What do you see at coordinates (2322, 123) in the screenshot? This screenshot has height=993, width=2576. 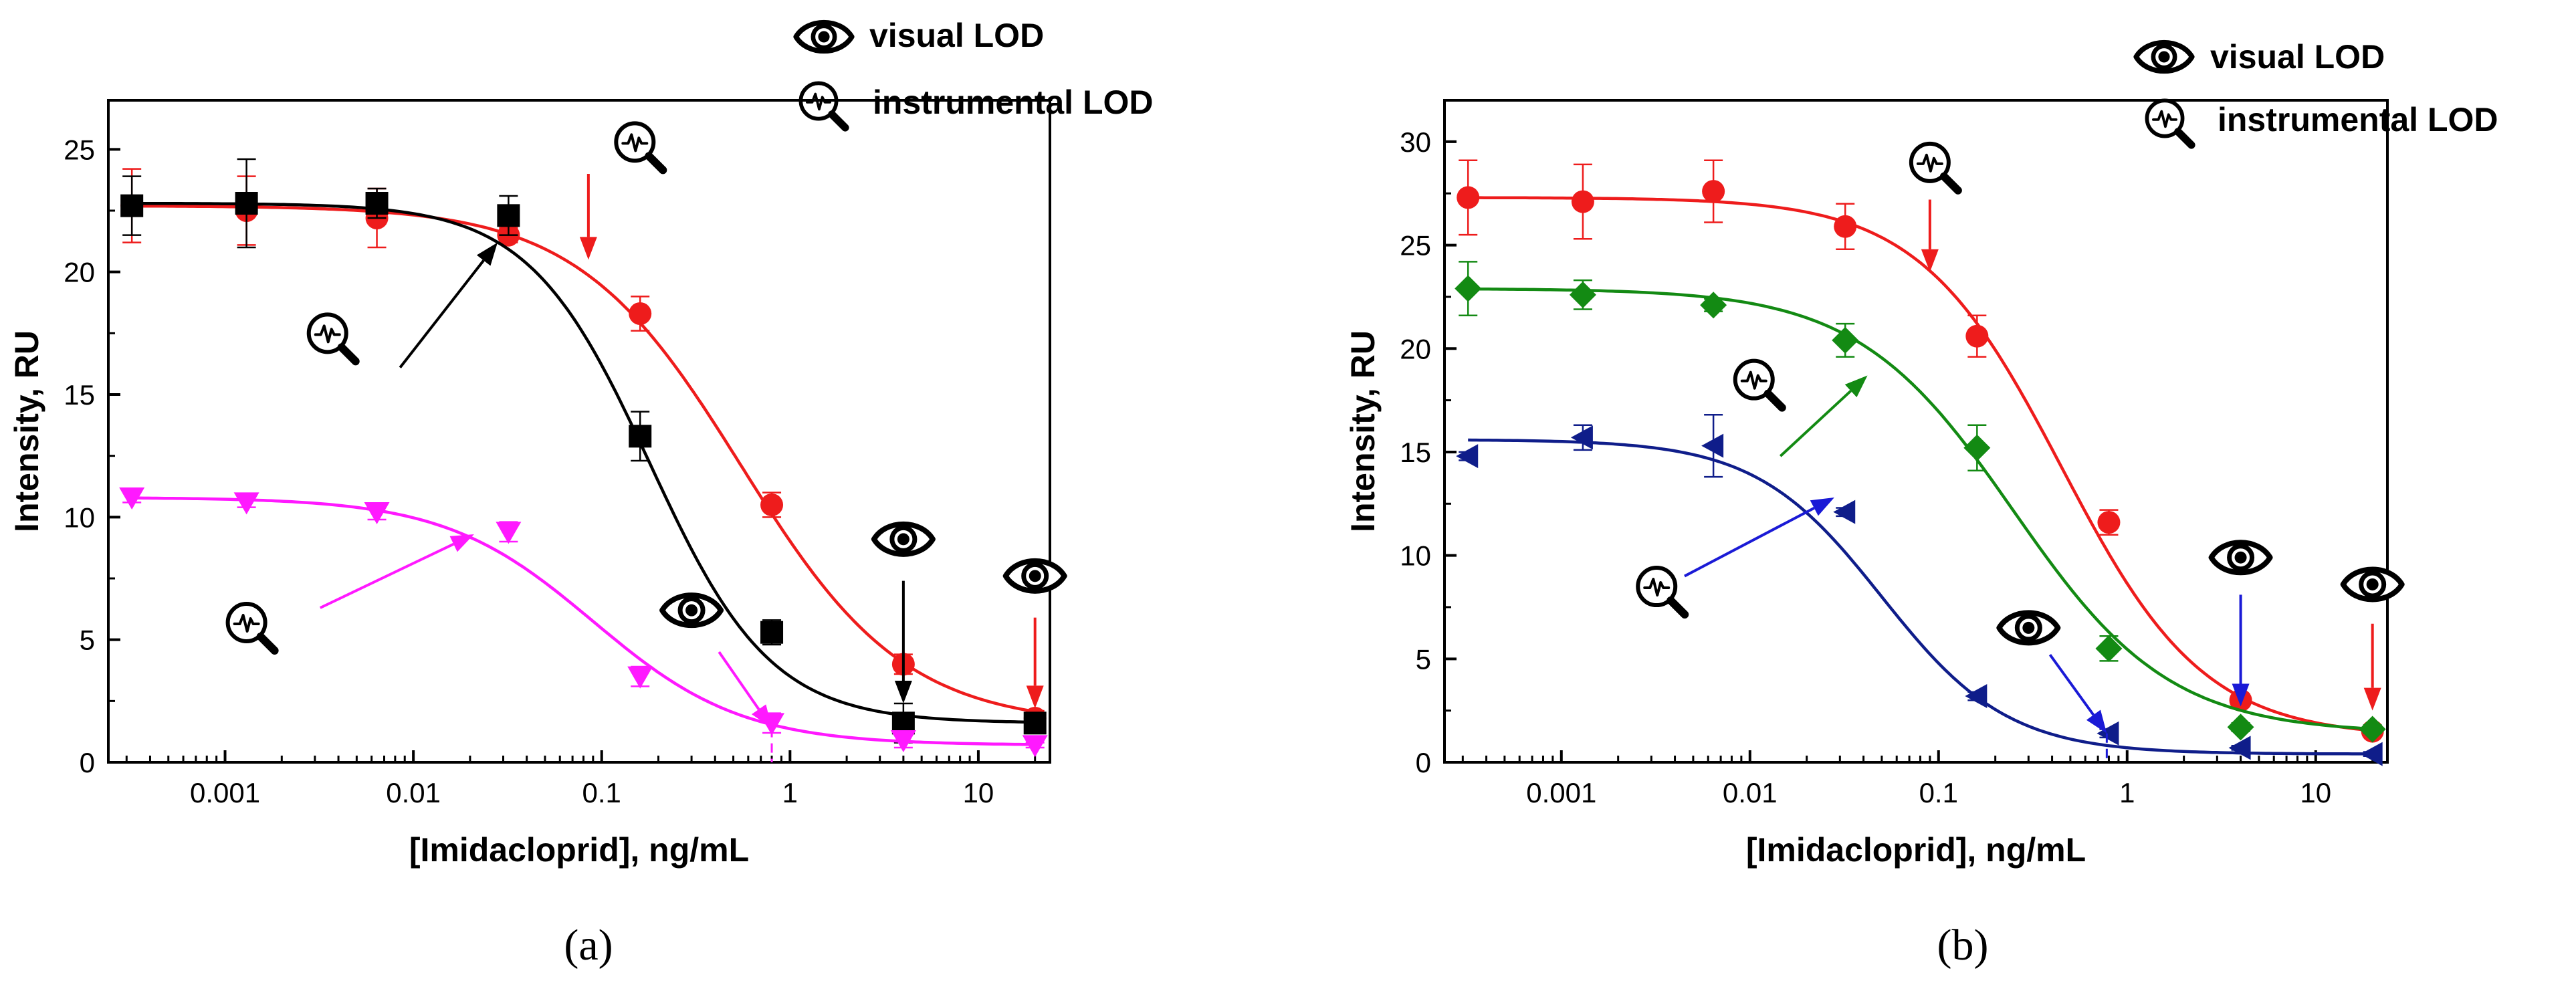 I see `legend-instrumental-b: instrumental LOD` at bounding box center [2322, 123].